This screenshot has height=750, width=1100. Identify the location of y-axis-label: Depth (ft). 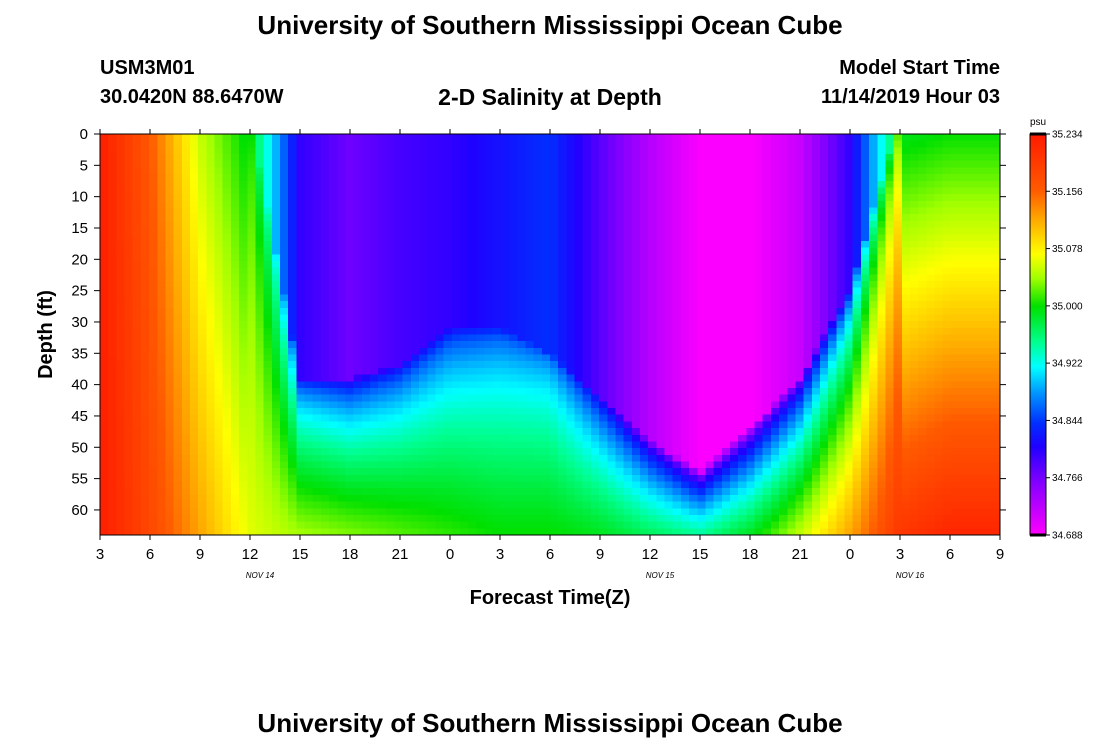
(46, 334).